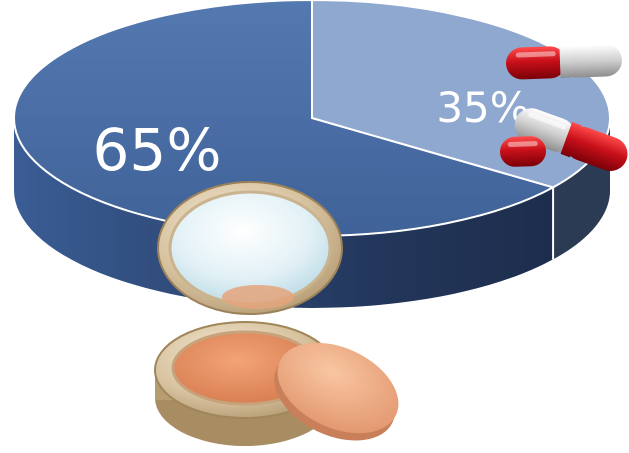 The width and height of the screenshot is (629, 453). I want to click on pie-slice-side-minor, so click(581, 189).